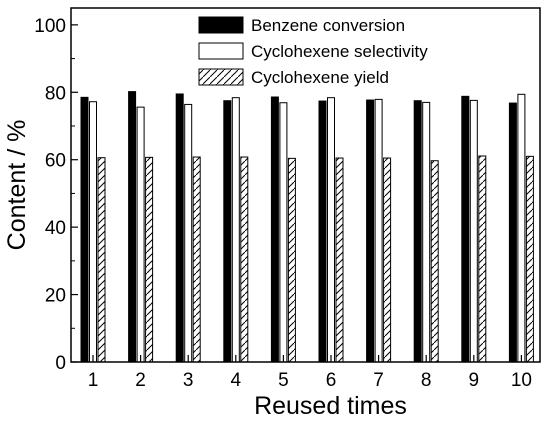 The height and width of the screenshot is (422, 550). I want to click on y-tick-label: 20, so click(55, 296).